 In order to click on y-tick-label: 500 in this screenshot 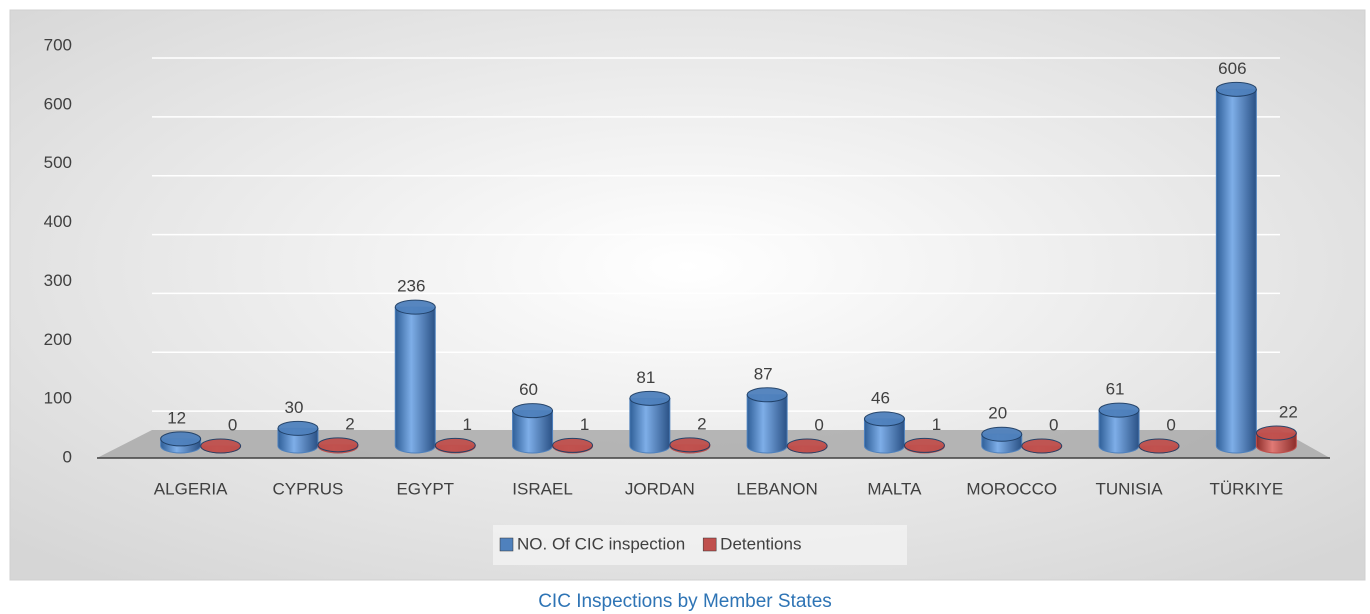, I will do `click(58, 162)`.